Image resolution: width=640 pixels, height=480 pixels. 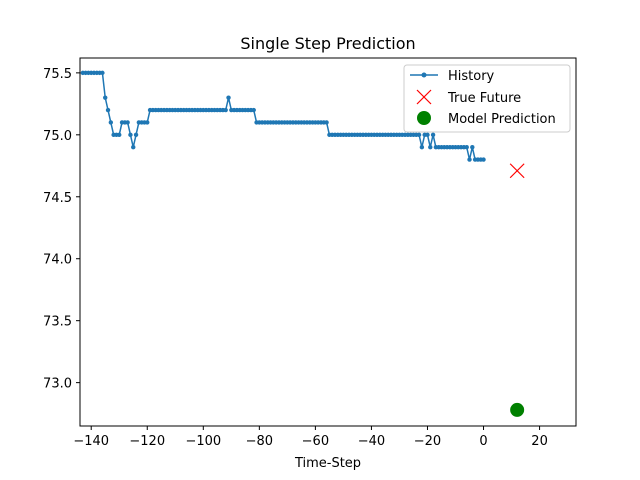 I want to click on legend: History True Future Model Prediction, so click(x=487, y=98).